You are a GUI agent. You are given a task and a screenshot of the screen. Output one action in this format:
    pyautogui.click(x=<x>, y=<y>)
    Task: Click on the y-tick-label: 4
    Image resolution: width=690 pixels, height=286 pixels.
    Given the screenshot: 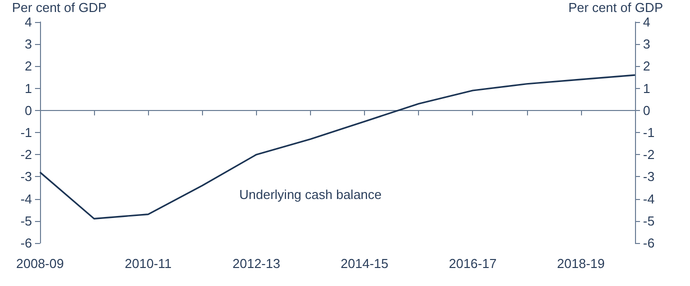 What is the action you would take?
    pyautogui.click(x=28, y=22)
    